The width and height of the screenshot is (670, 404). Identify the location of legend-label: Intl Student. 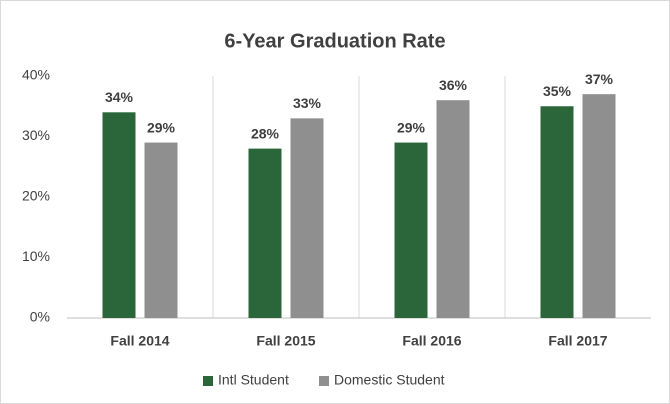
(253, 380).